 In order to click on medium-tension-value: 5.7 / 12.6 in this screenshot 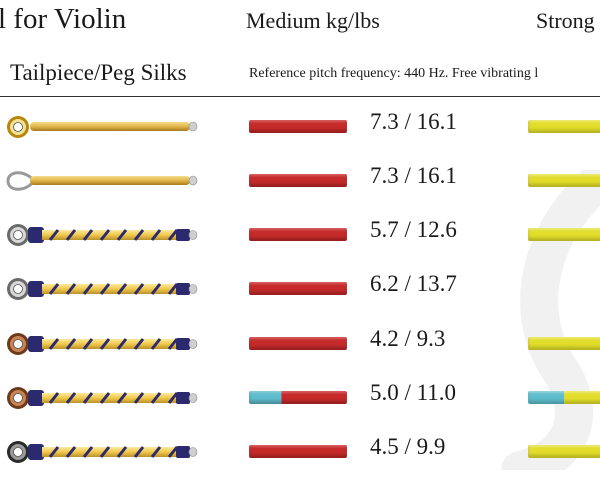, I will do `click(413, 229)`.